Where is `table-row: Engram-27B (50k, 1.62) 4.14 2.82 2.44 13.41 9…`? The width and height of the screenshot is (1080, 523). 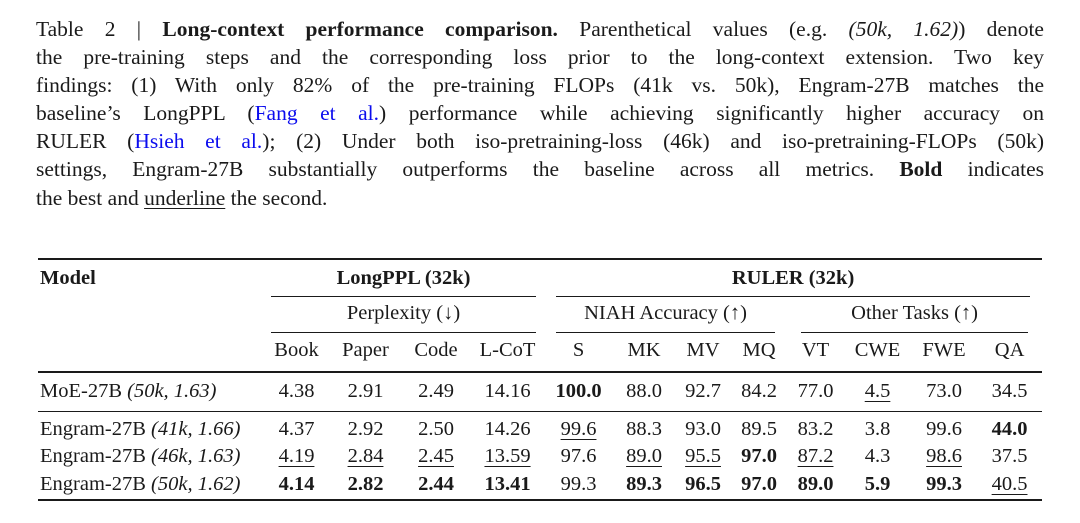
table-row: Engram-27B (50k, 1.62) 4.14 2.82 2.44 13.41 9… is located at coordinates (540, 485).